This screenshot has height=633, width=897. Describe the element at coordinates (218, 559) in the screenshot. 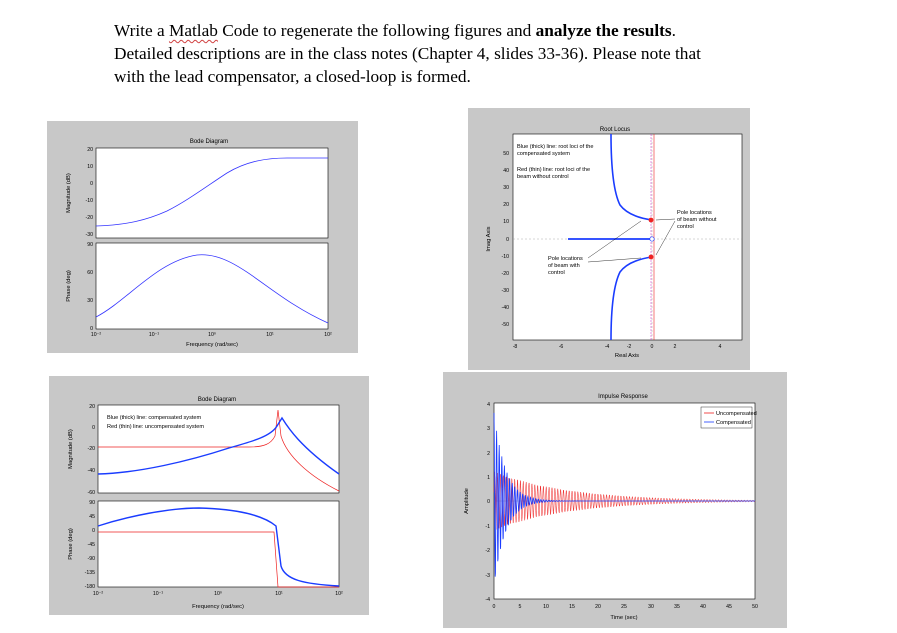

I see `fig3-phase-uncomp` at that location.